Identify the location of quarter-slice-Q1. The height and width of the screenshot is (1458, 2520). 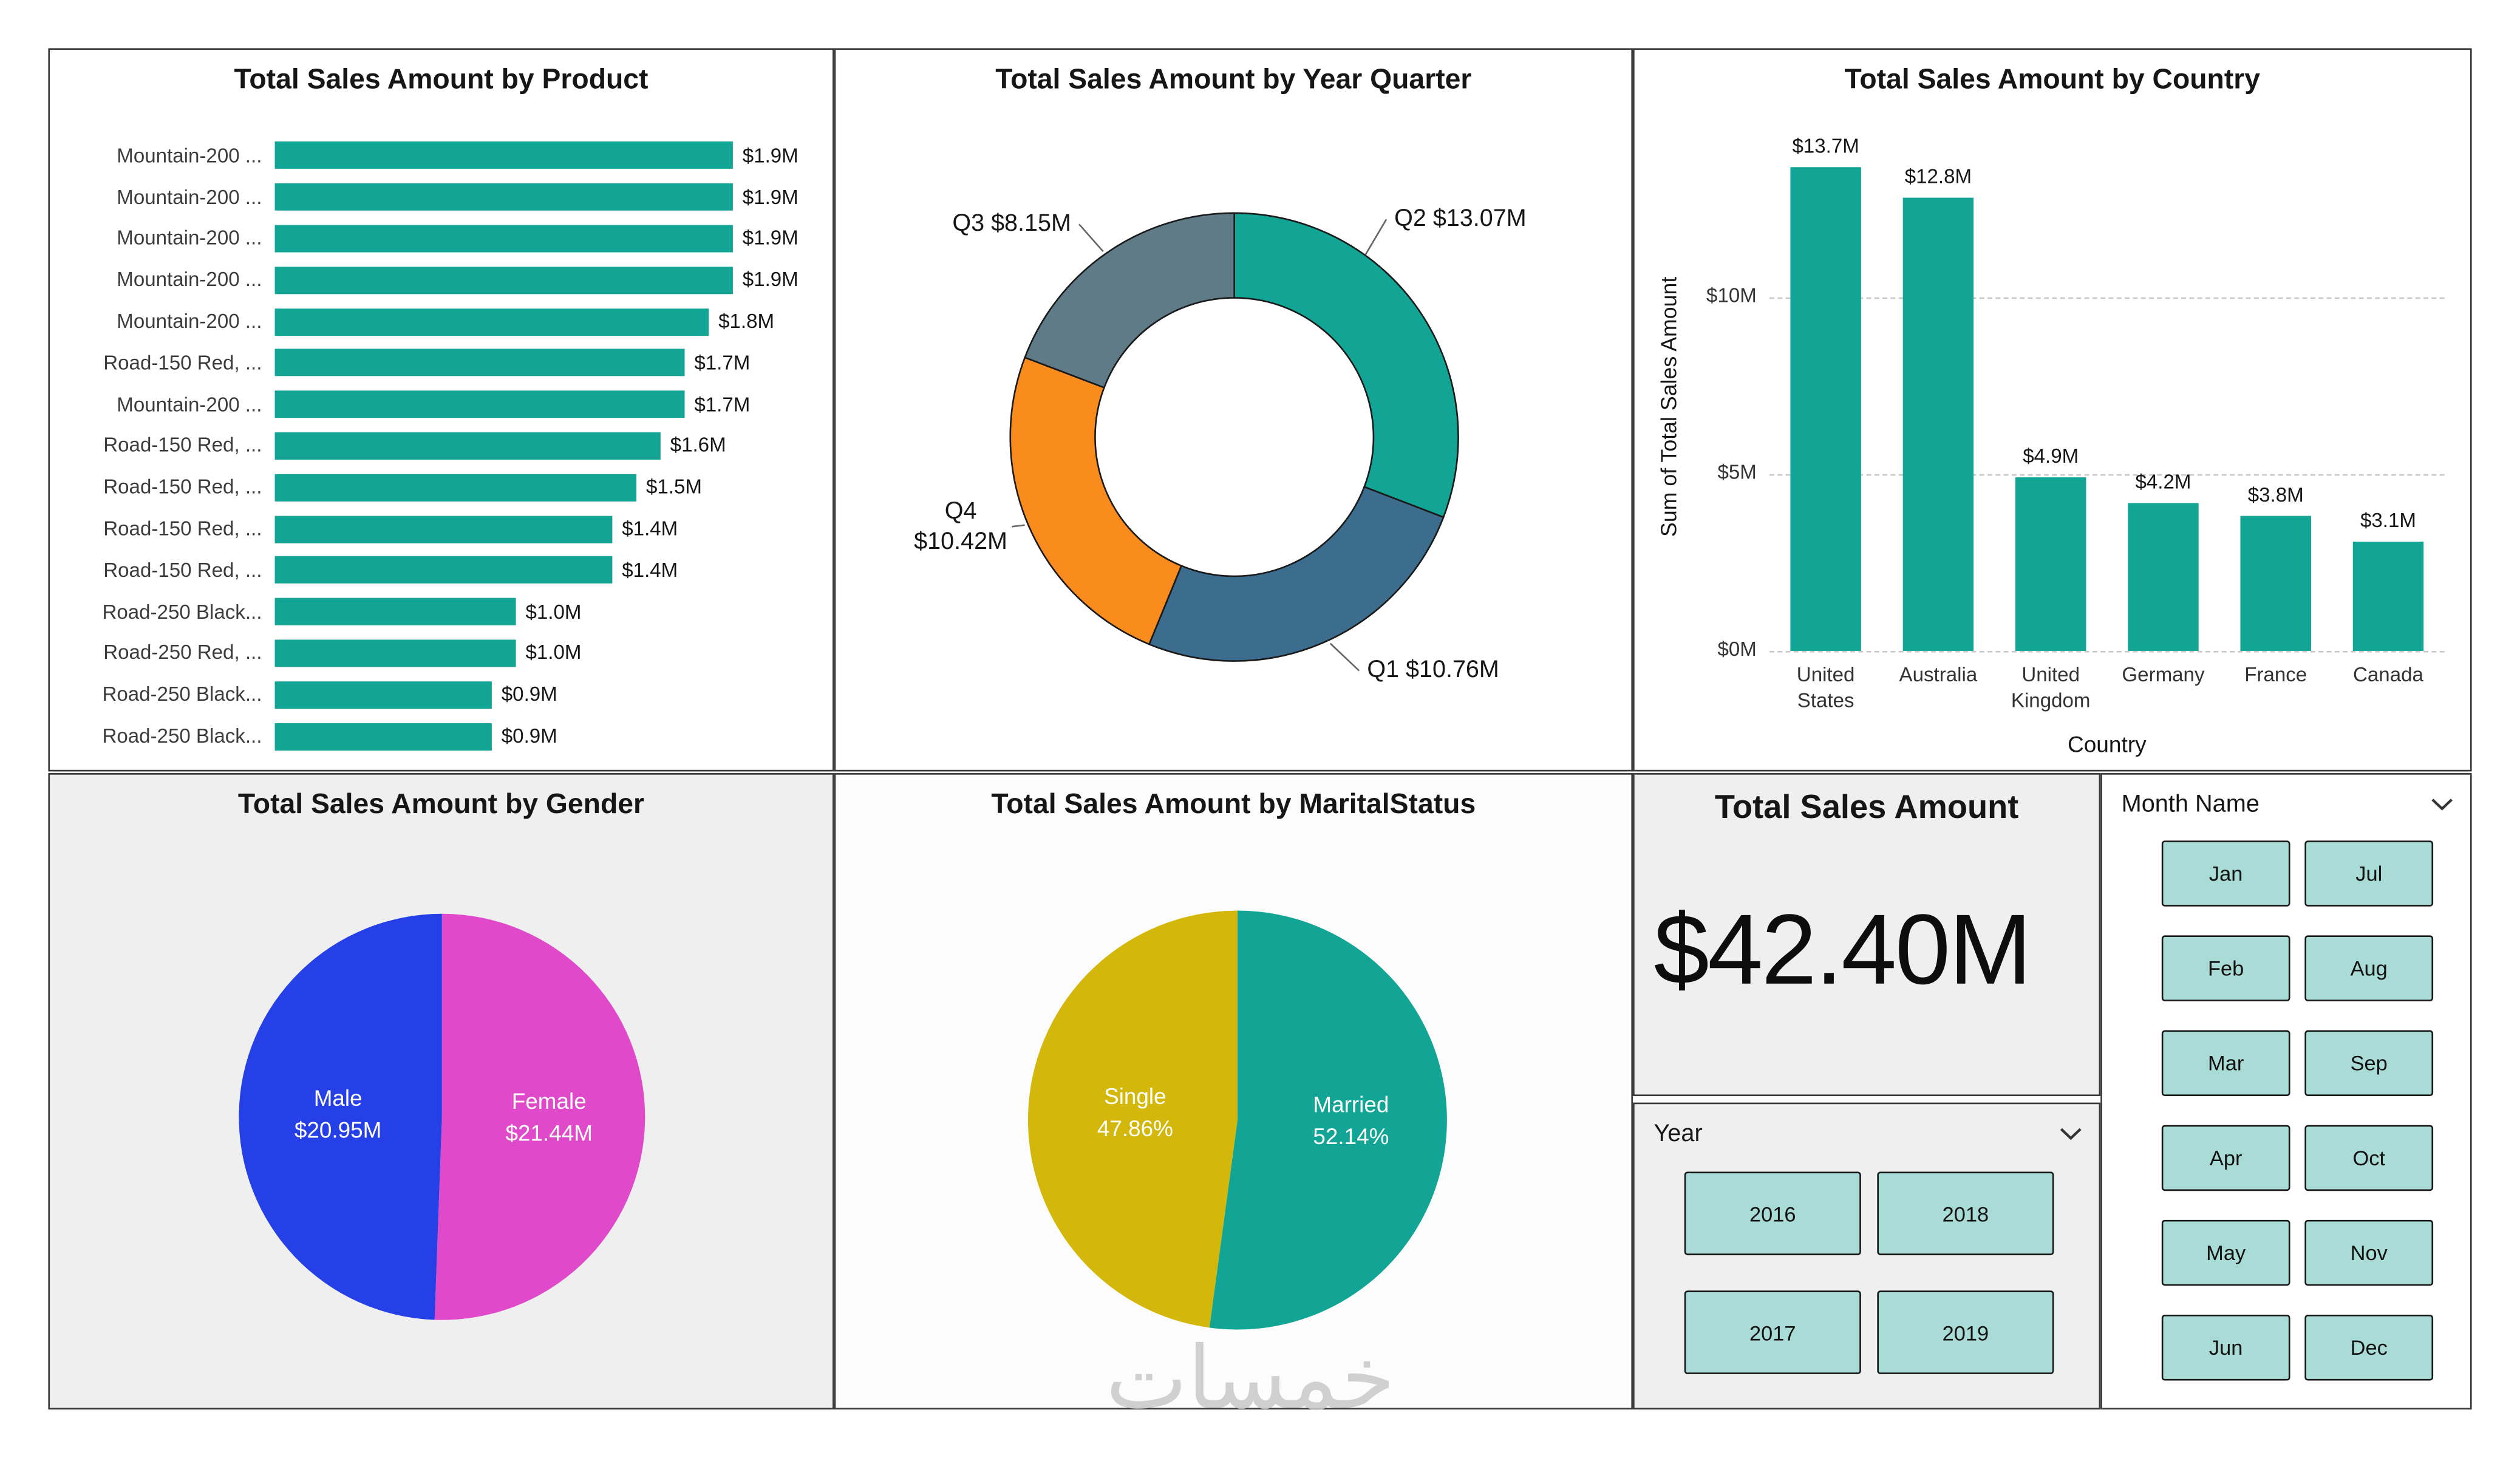
(1296, 574).